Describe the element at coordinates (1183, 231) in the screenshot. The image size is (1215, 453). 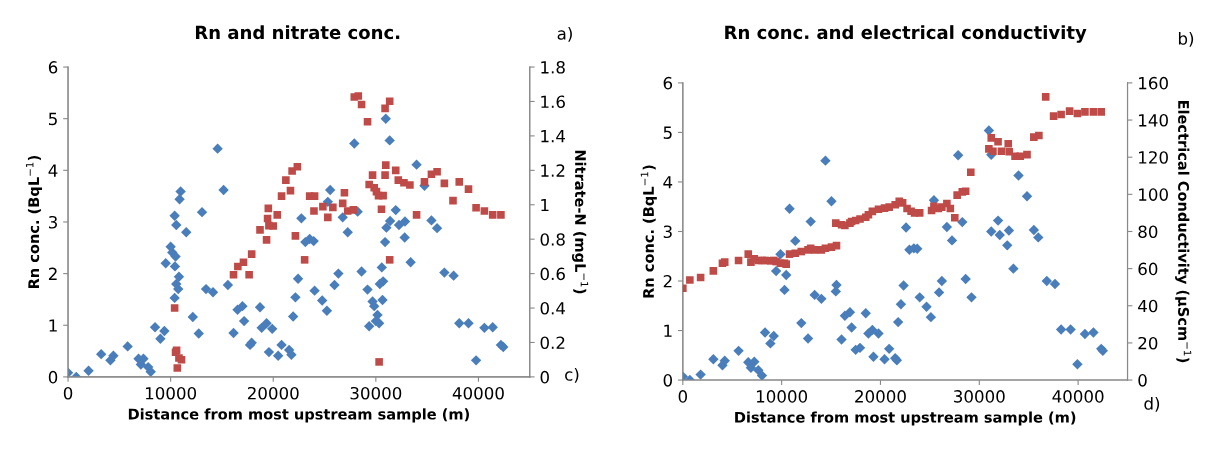
I see `y2-axis-title: Electrical Conductivity (µScm$^{−1}$)` at that location.